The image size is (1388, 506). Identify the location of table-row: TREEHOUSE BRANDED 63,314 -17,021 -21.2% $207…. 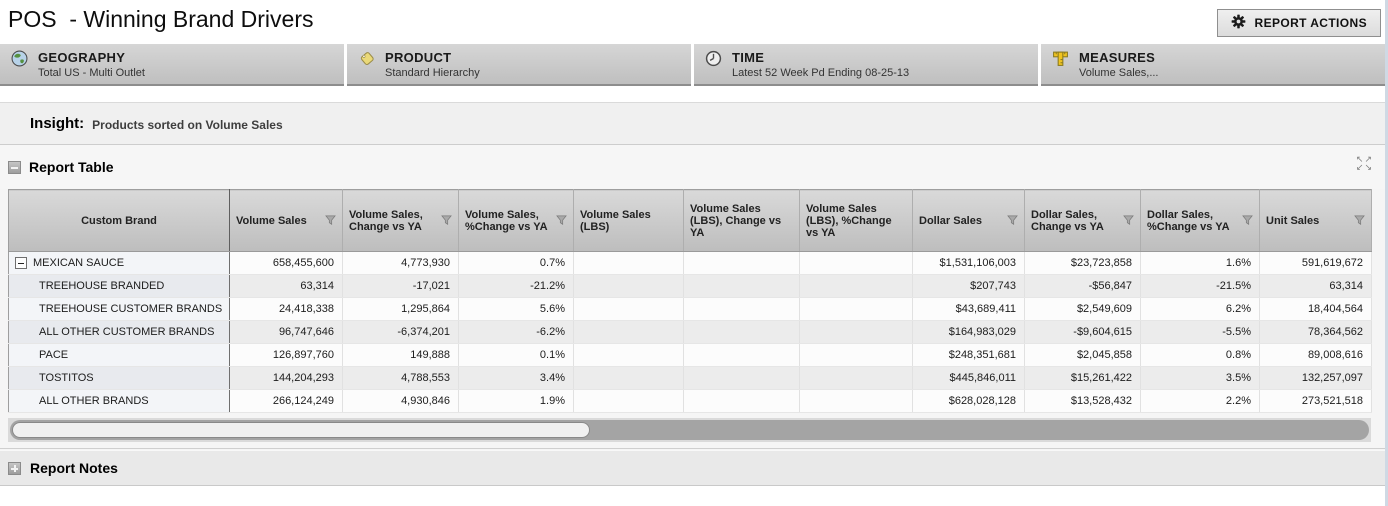
(690, 286).